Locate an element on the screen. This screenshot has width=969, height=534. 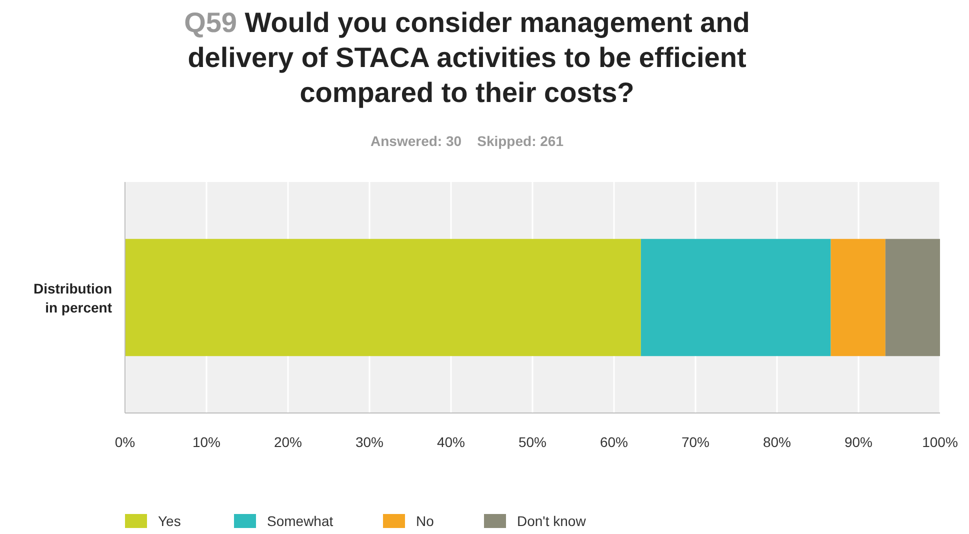
y-tick-label: Distribution in percent is located at coordinates (72, 298).